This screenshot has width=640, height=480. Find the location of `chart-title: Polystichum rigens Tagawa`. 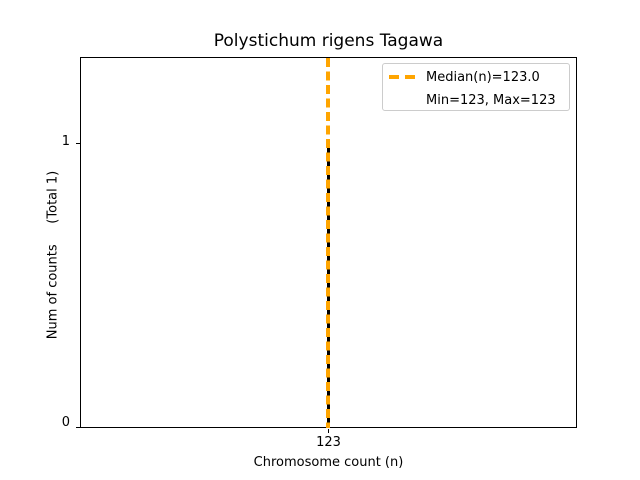

chart-title: Polystichum rigens Tagawa is located at coordinates (328, 41).